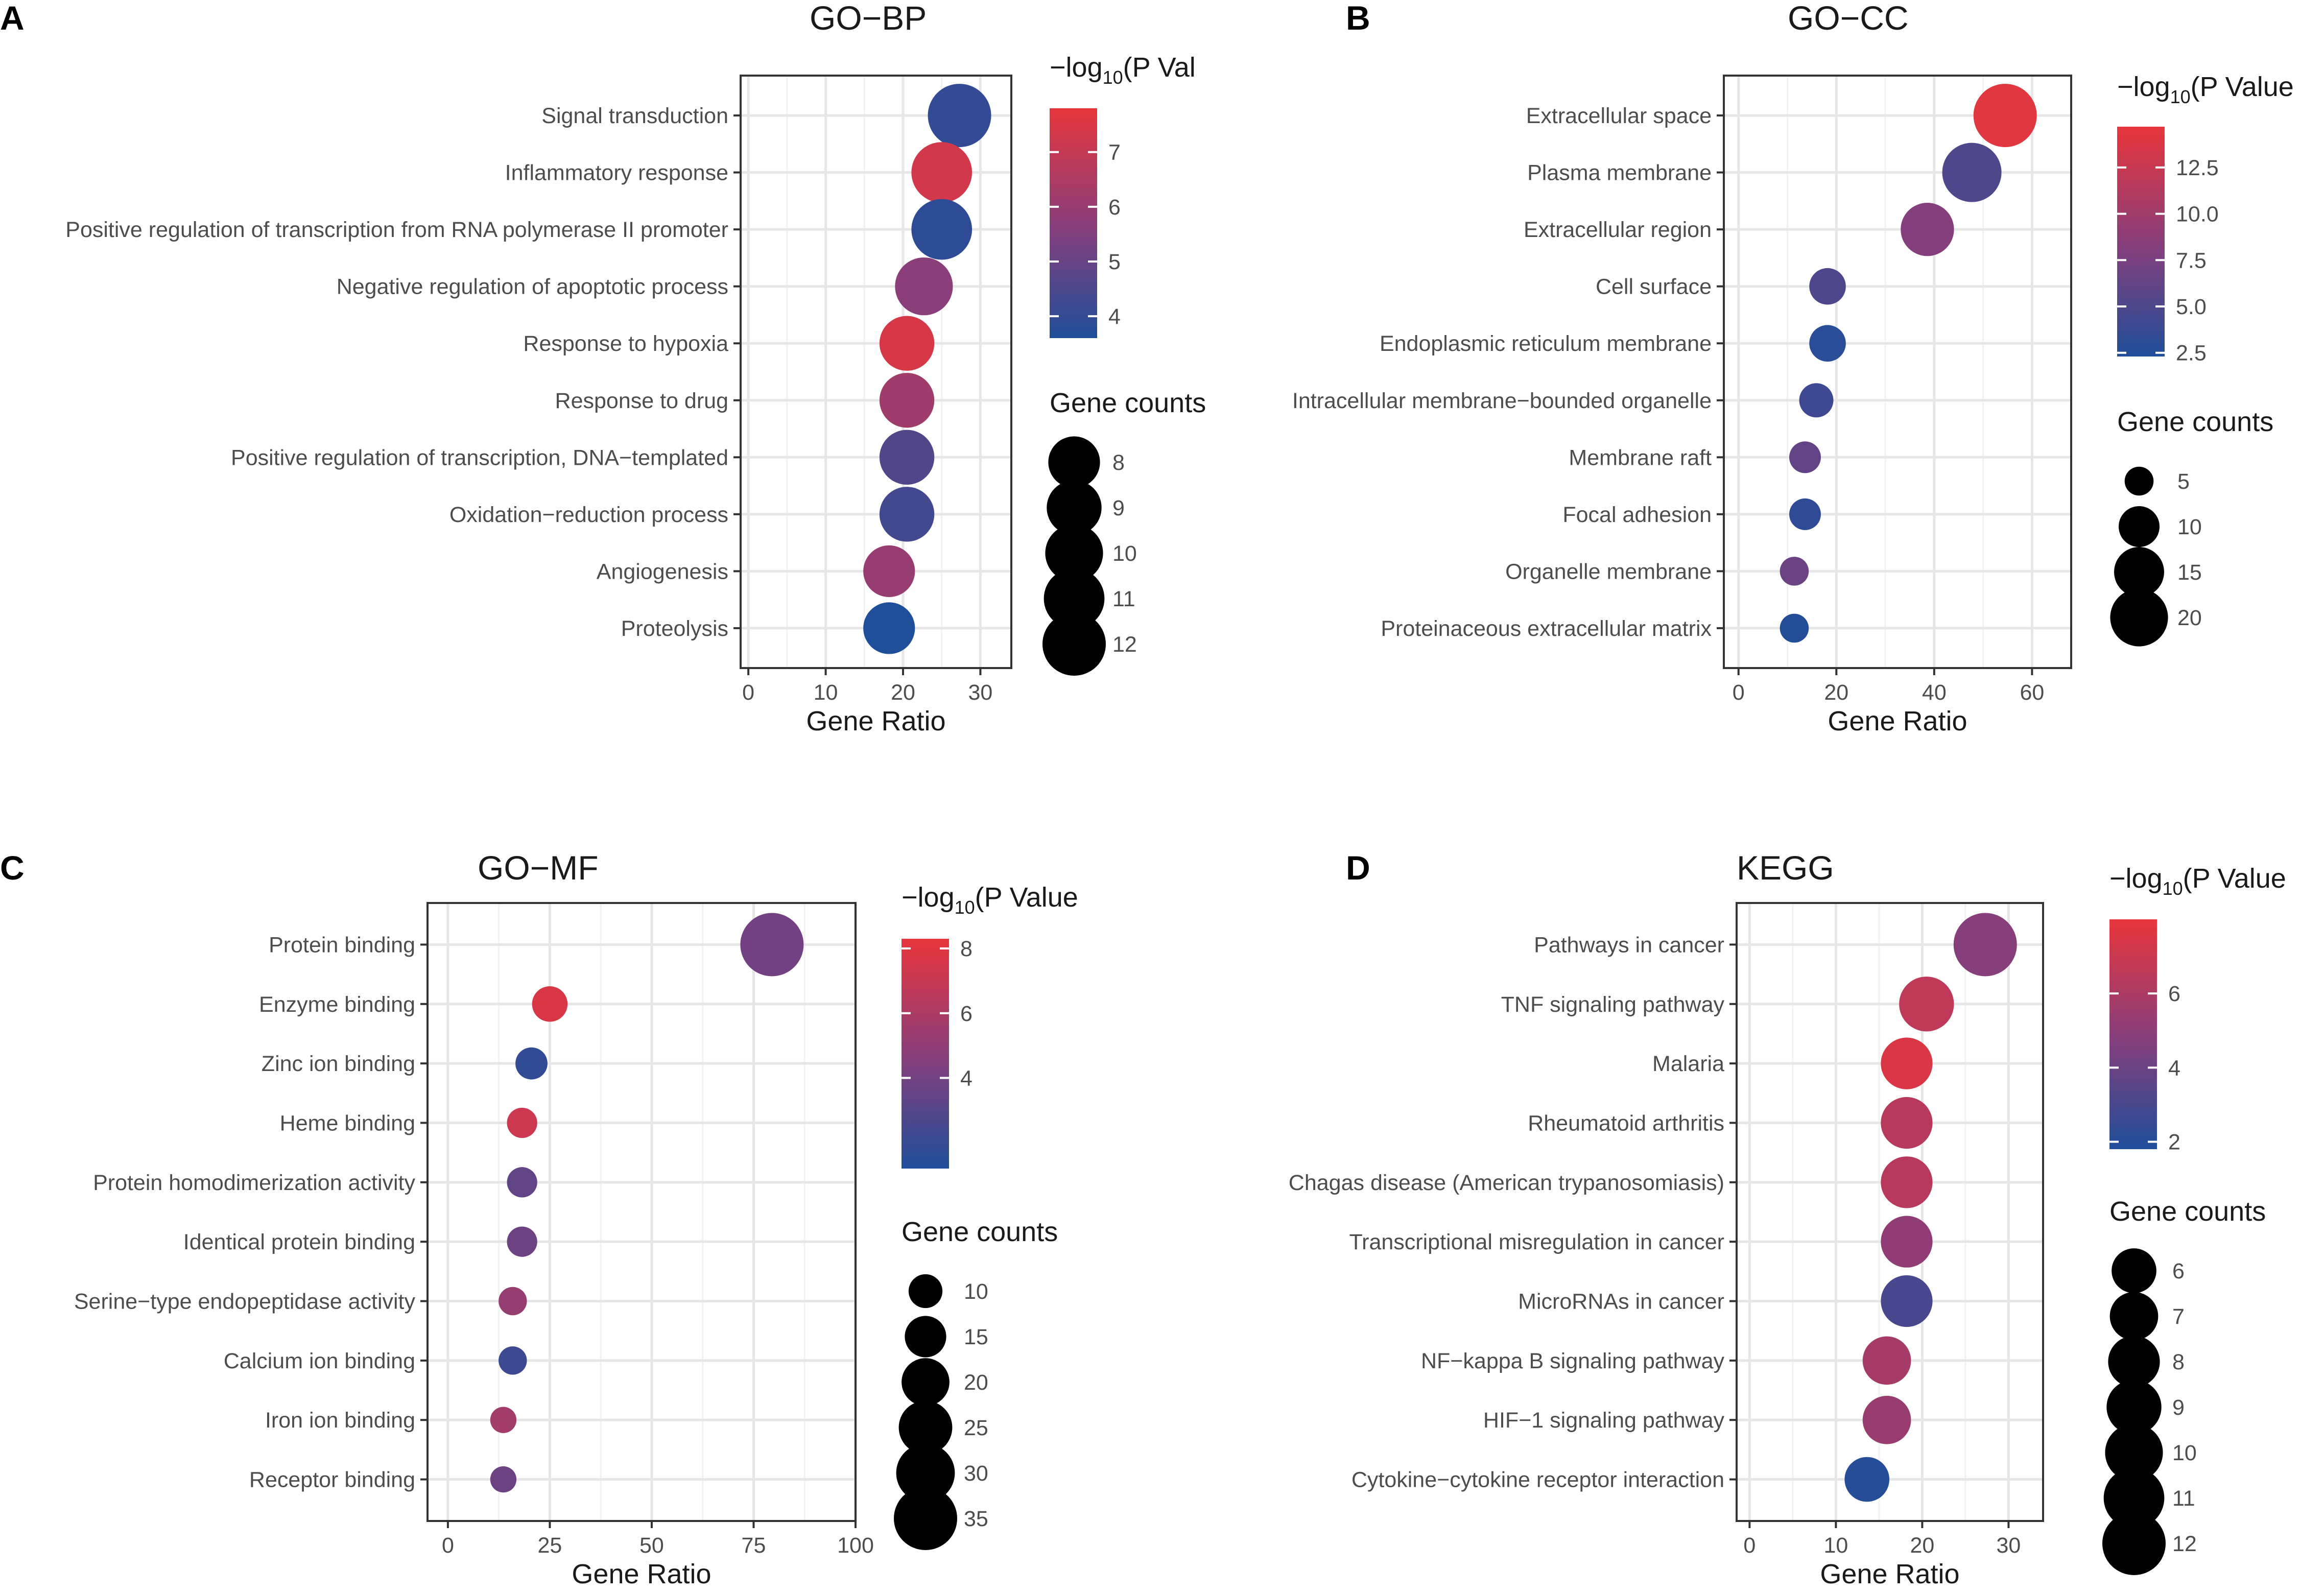  Describe the element at coordinates (1619, 116) in the screenshot. I see `y-tick-label: Extracellular space` at that location.